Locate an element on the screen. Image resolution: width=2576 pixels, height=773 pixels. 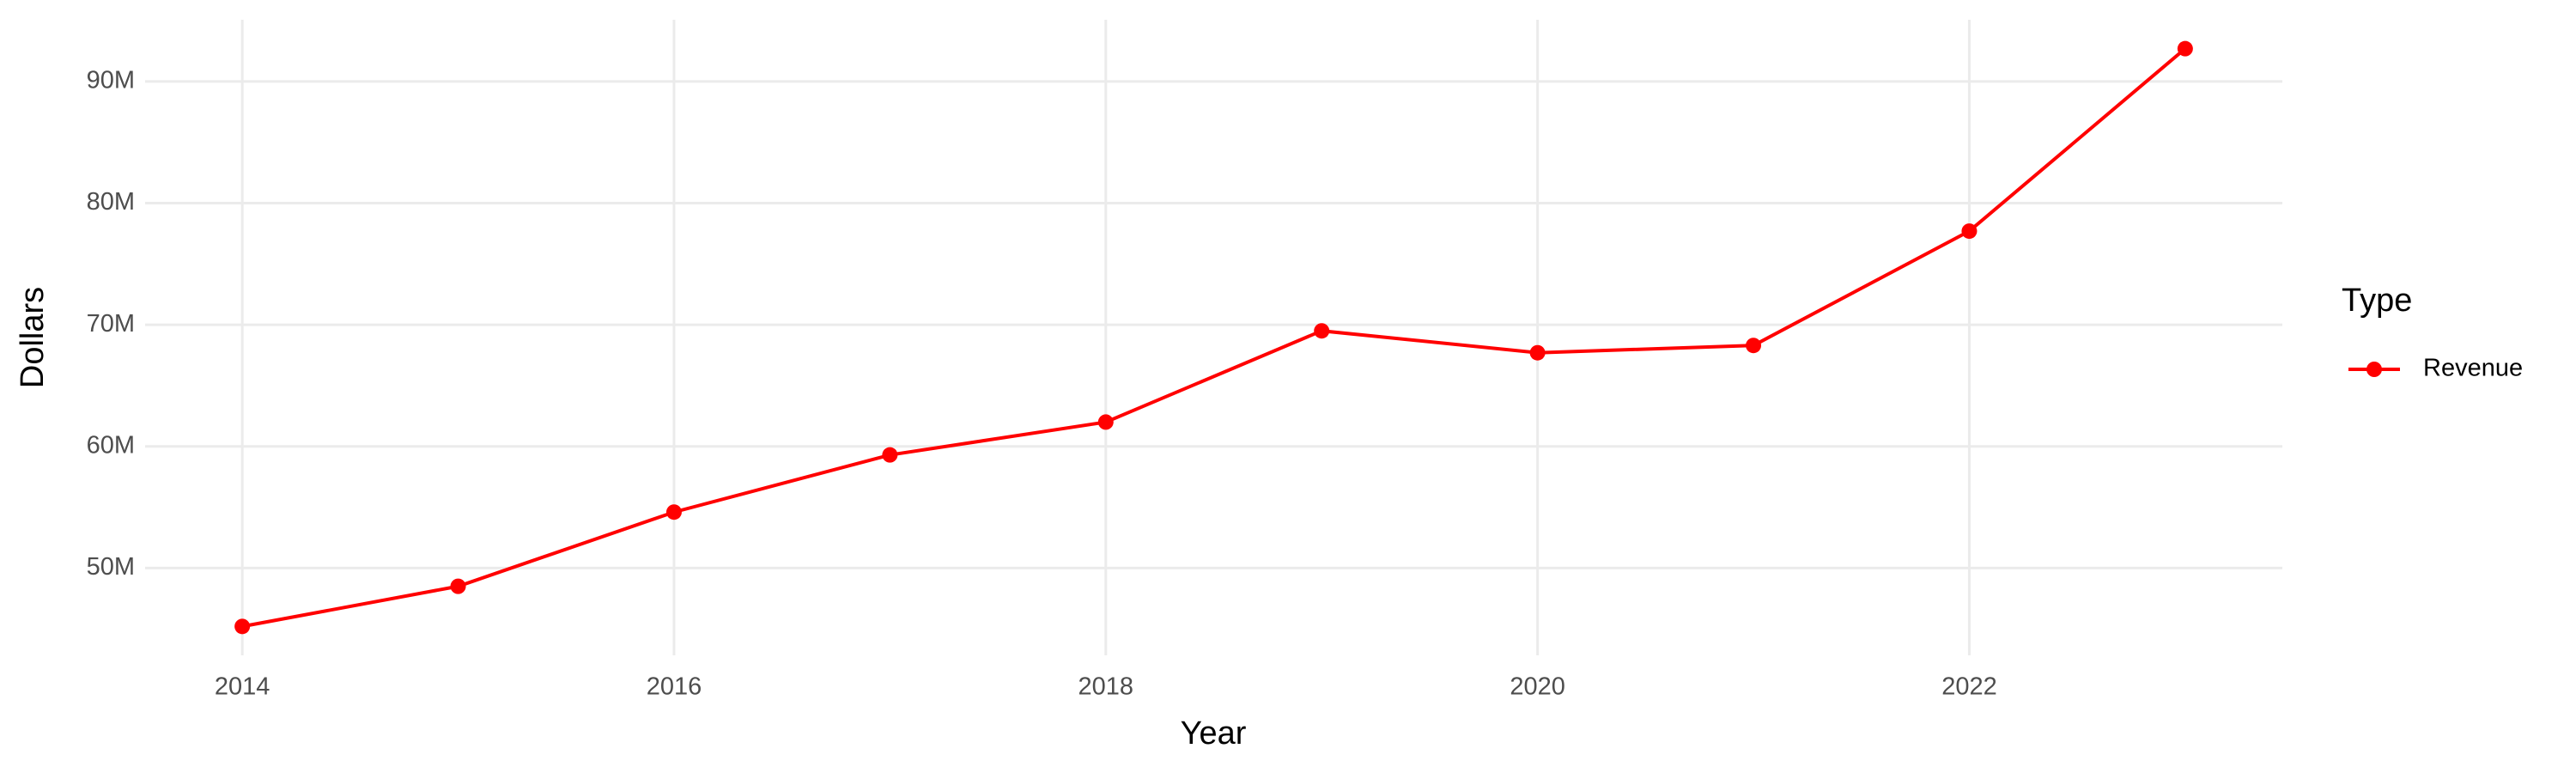
x-tick-label: 2014 is located at coordinates (242, 687).